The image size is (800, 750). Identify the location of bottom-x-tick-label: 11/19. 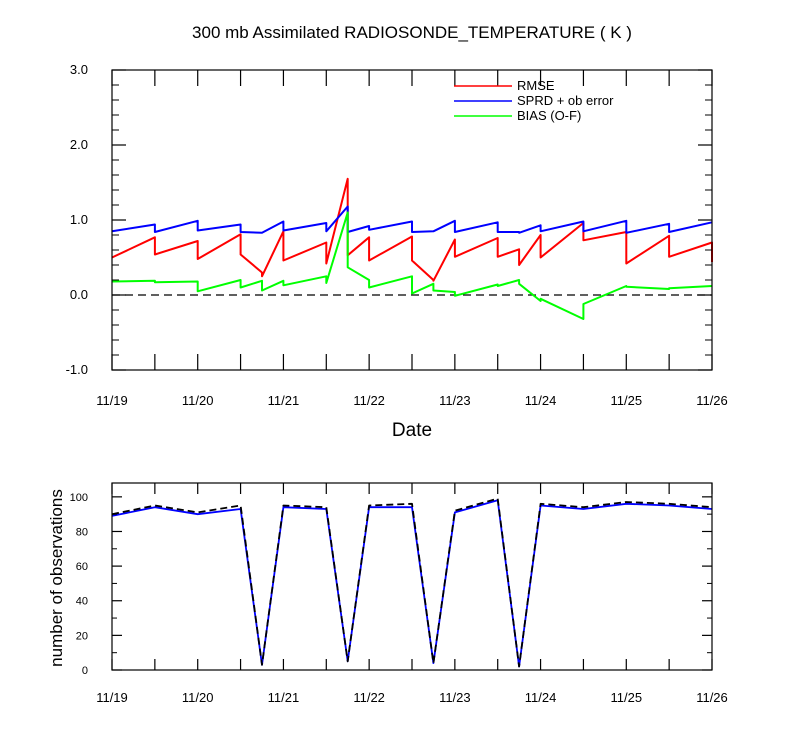
(112, 697).